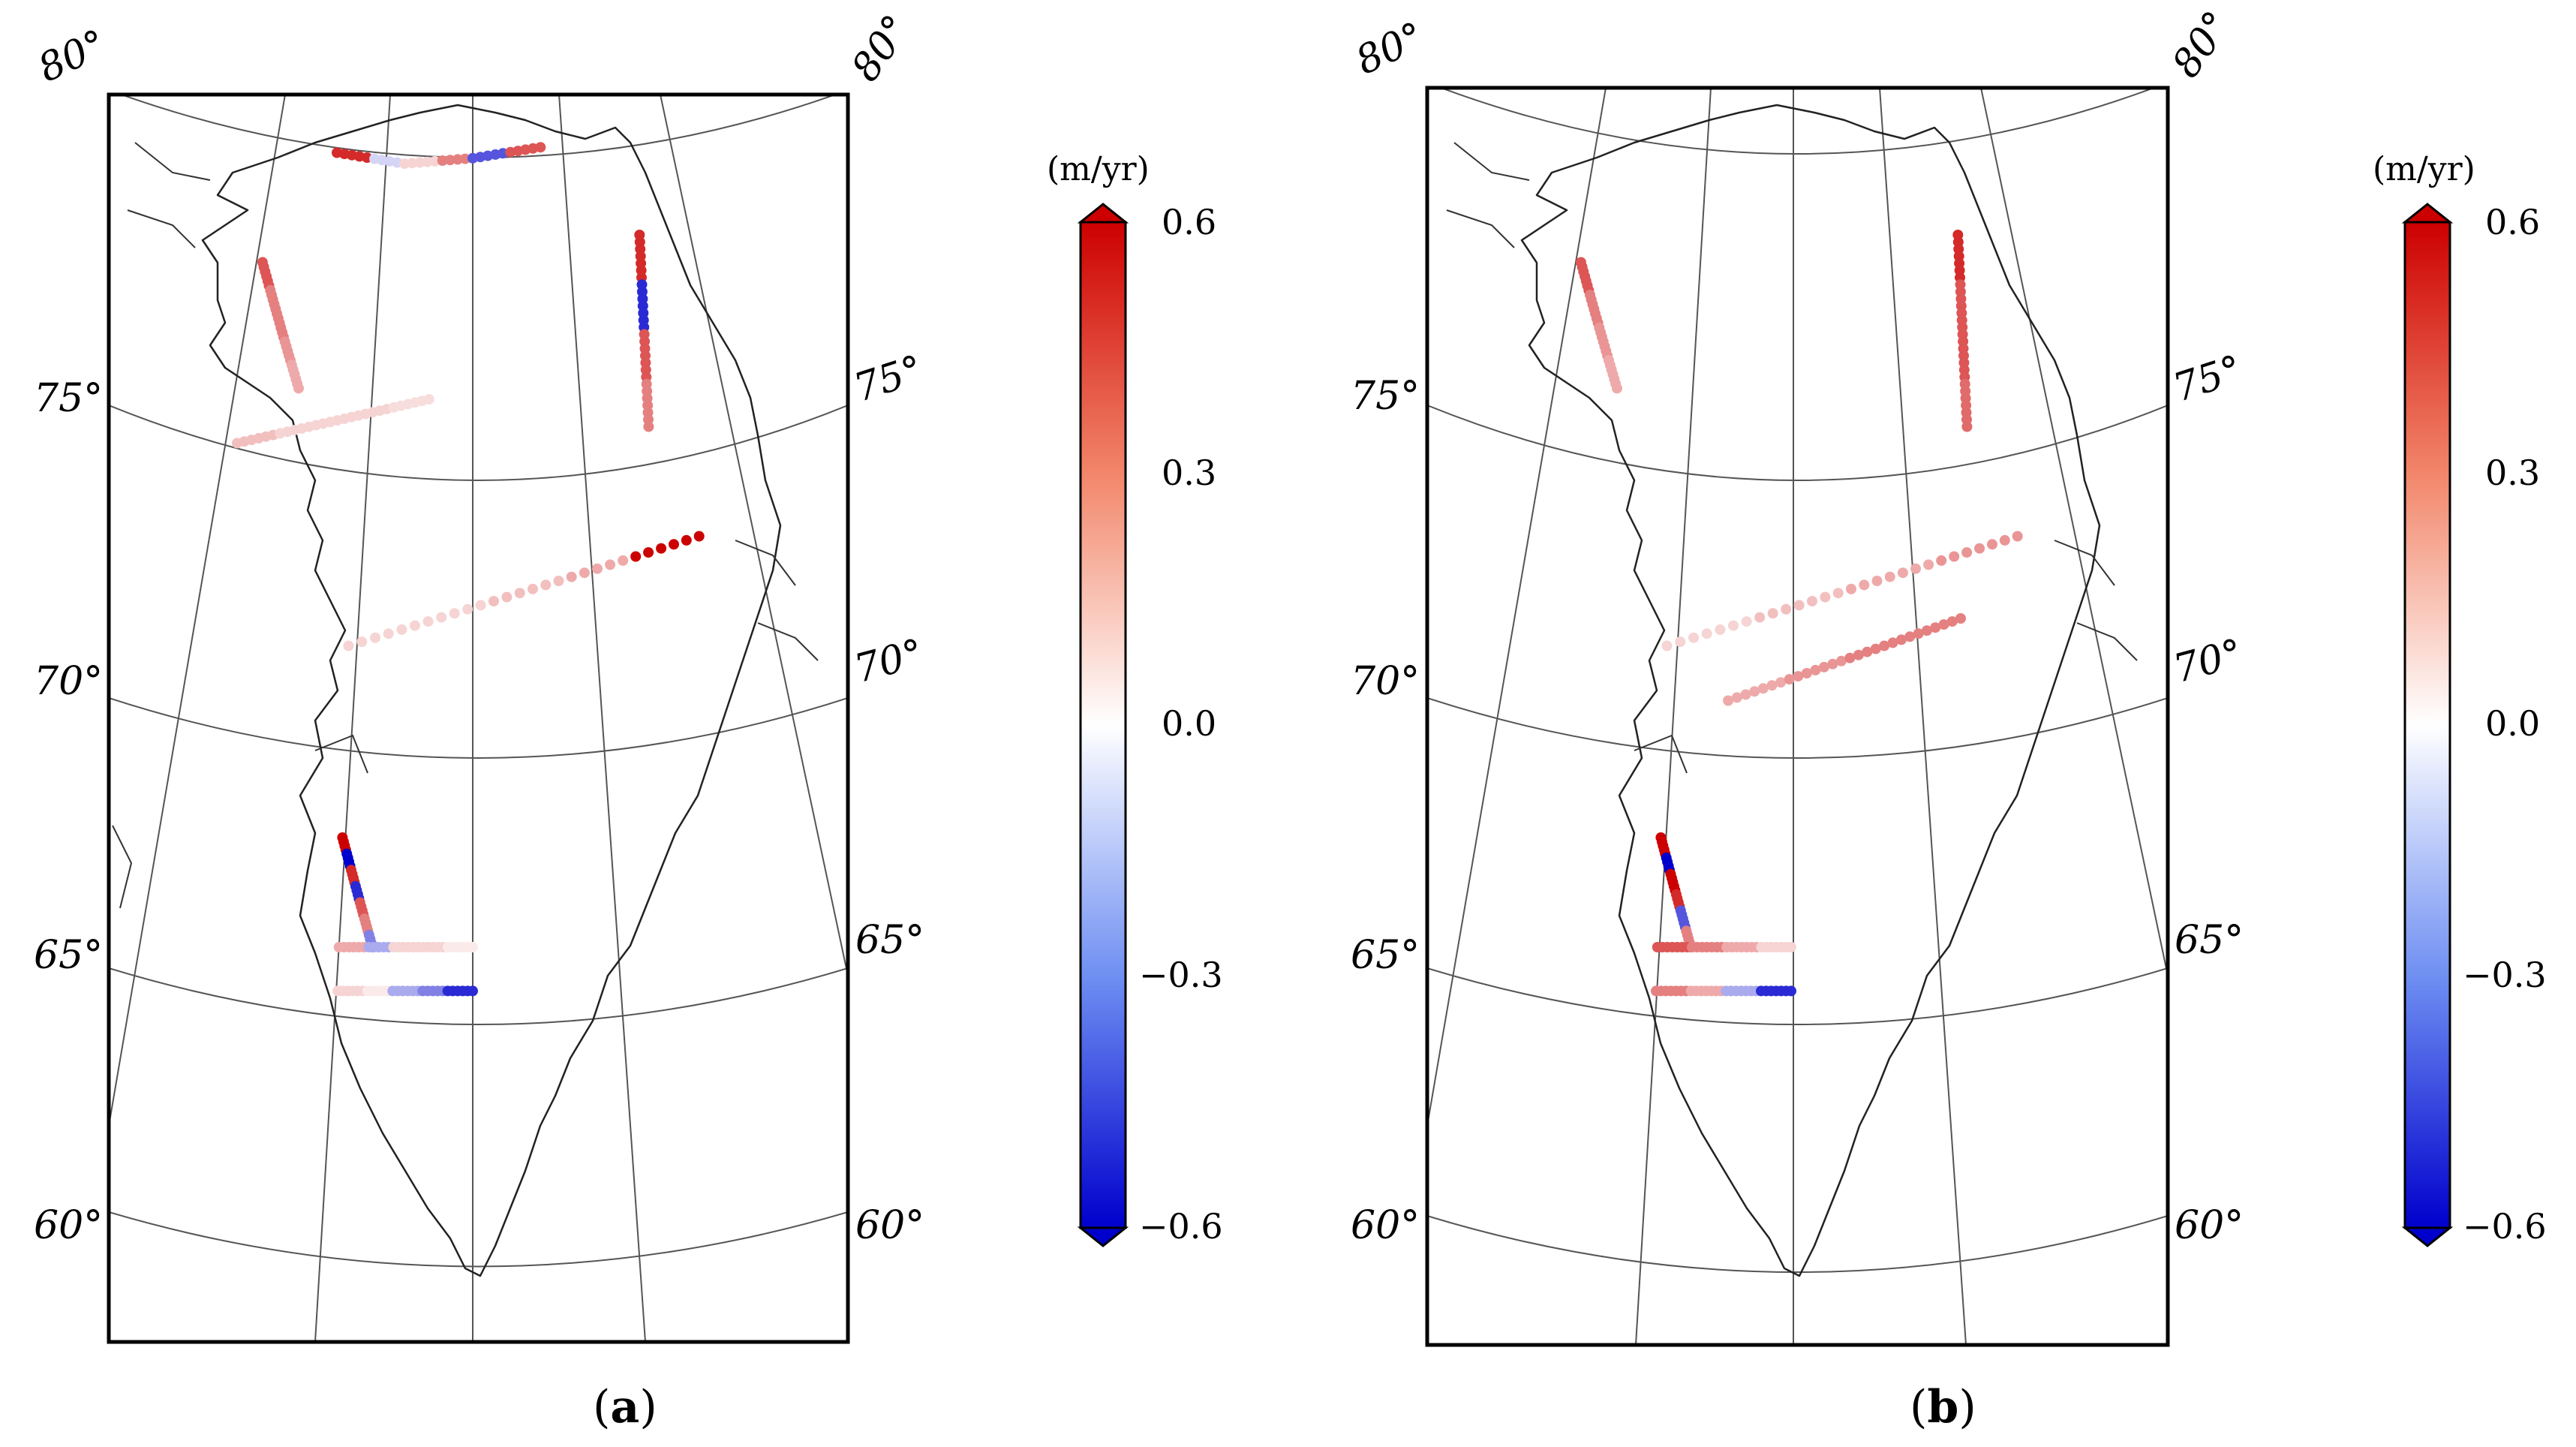 This screenshot has width=2576, height=1447. What do you see at coordinates (2209, 1225) in the screenshot?
I see `lat-label-60-right-b: 60°` at bounding box center [2209, 1225].